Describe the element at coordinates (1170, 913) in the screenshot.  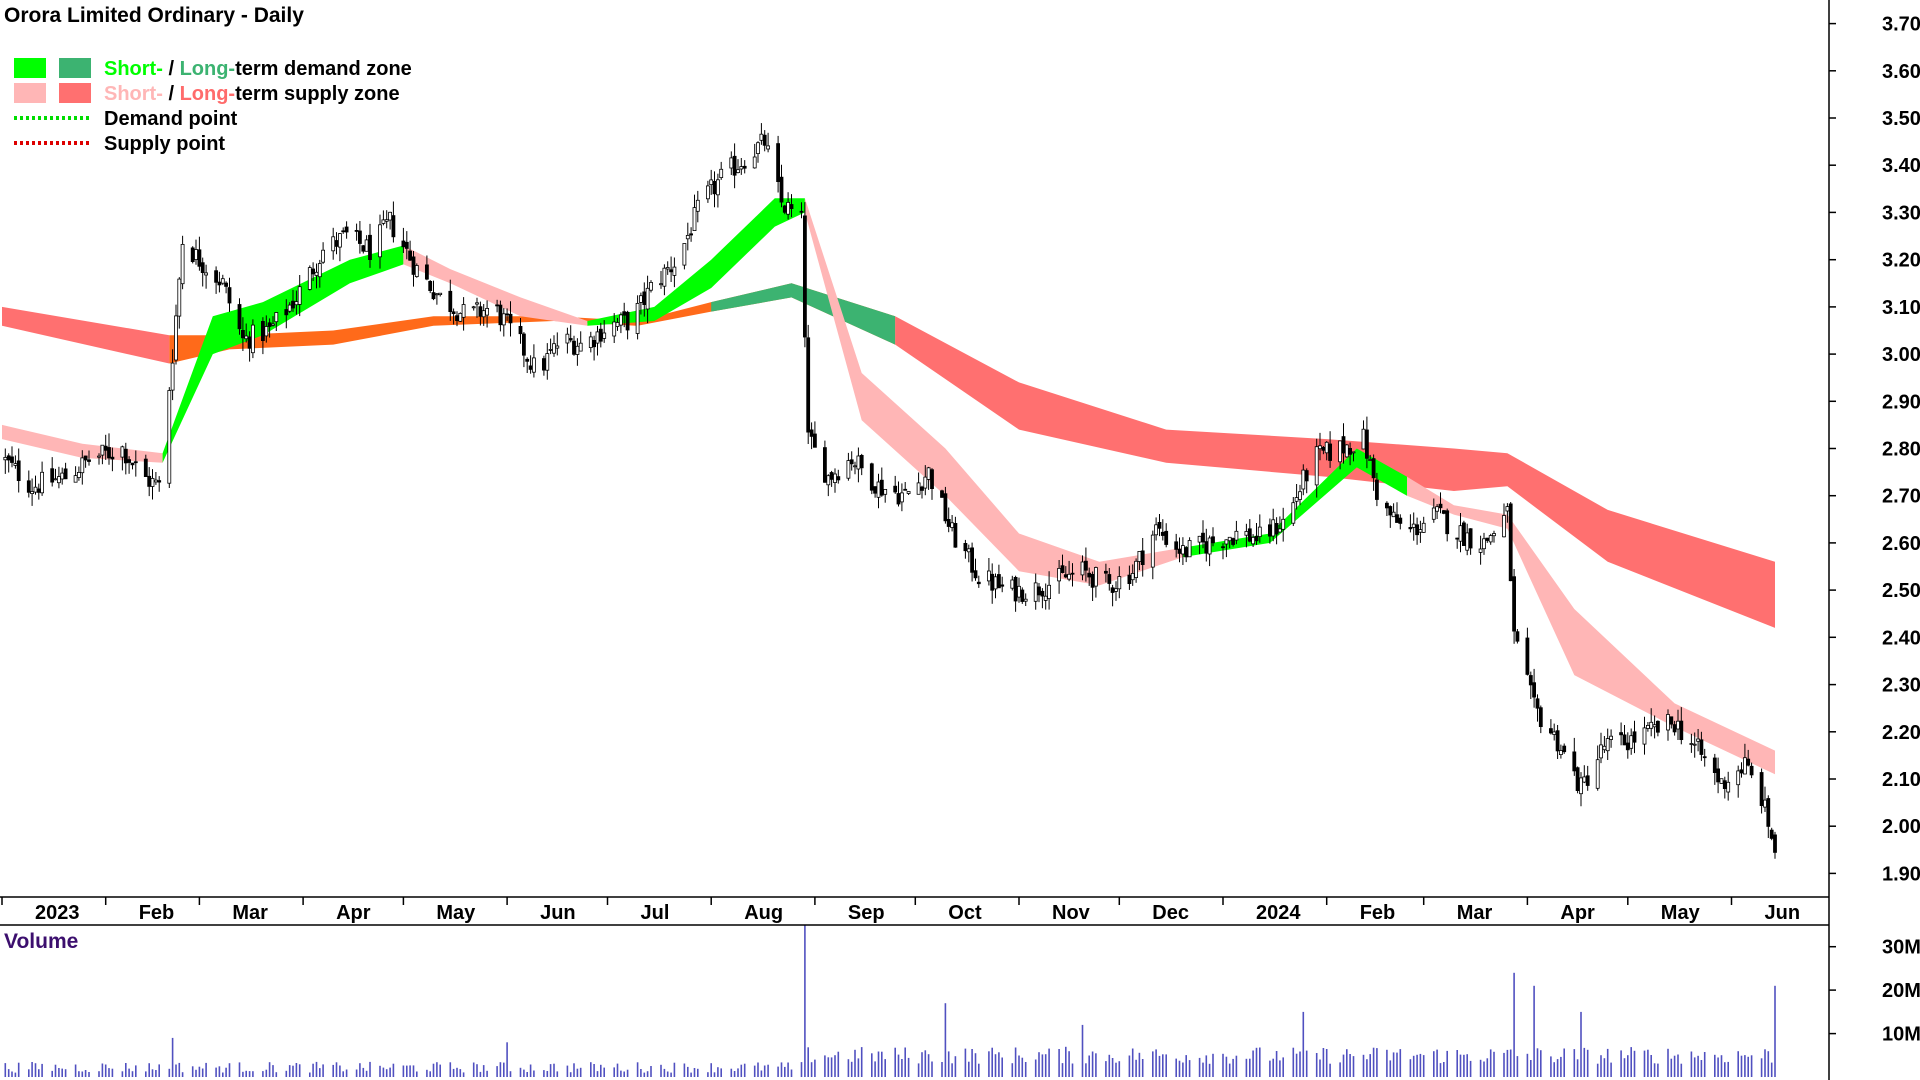
I see `month-tick-label: Dec` at that location.